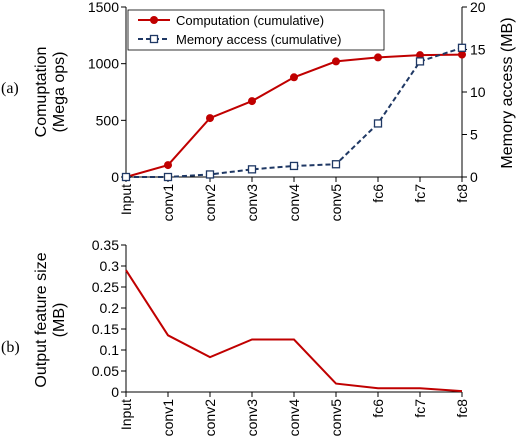  What do you see at coordinates (108, 120) in the screenshot?
I see `chart-a-left-tick-500: 500` at bounding box center [108, 120].